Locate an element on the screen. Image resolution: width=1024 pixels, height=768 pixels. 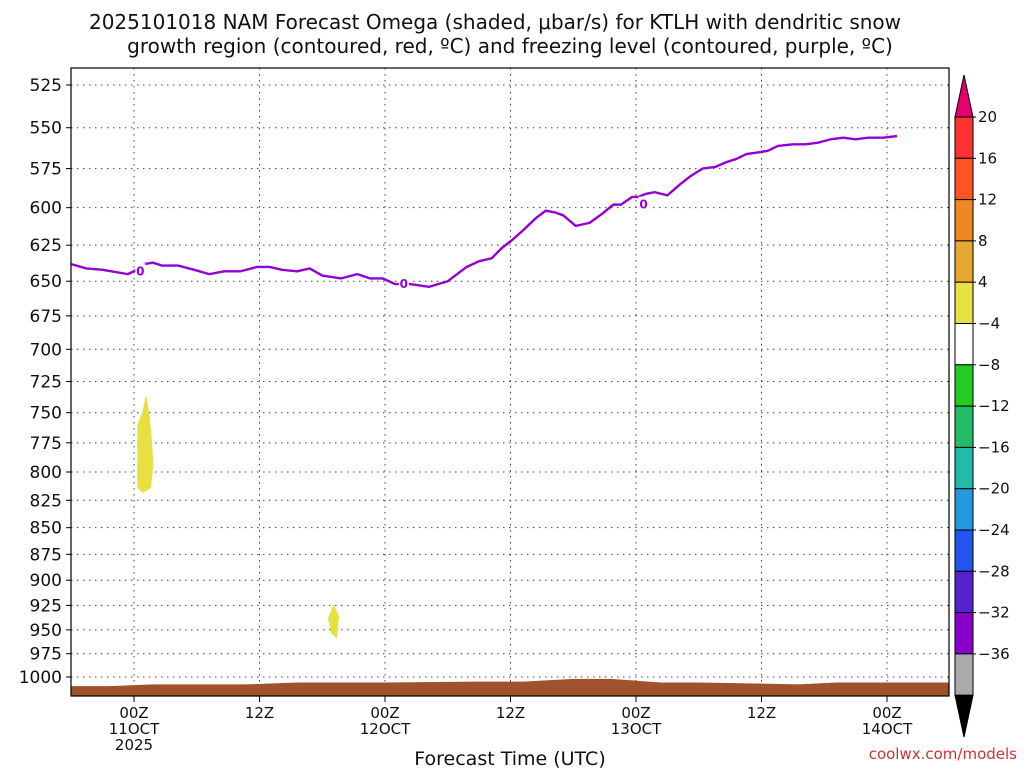
colorbar-label: 8 is located at coordinates (983, 241).